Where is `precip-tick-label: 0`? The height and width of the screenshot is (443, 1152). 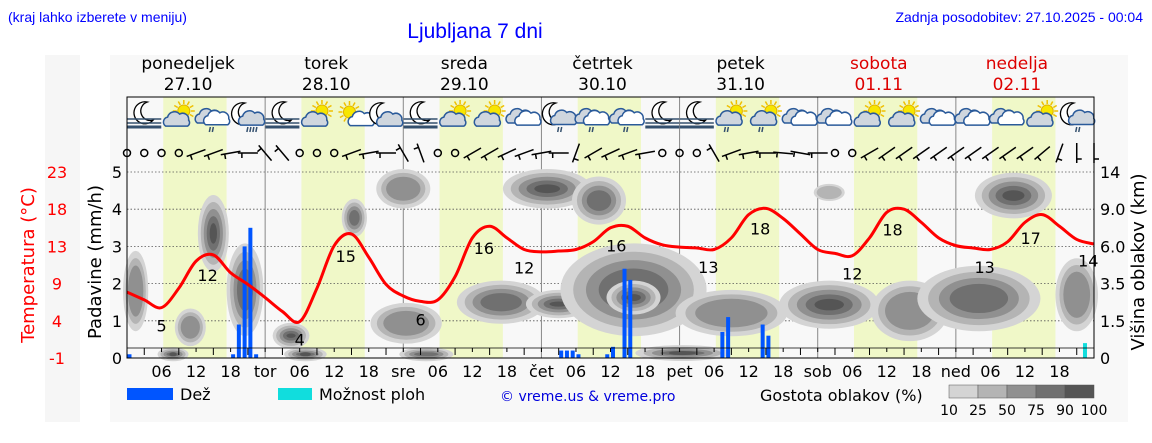
precip-tick-label: 0 is located at coordinates (117, 358).